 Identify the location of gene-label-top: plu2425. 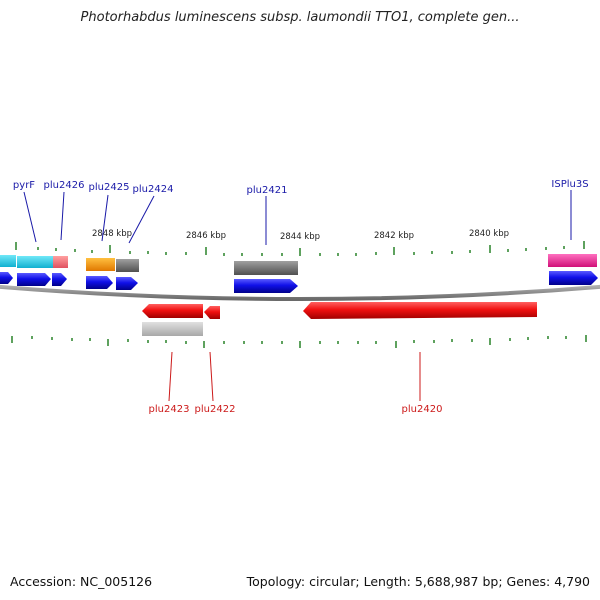
(109, 187).